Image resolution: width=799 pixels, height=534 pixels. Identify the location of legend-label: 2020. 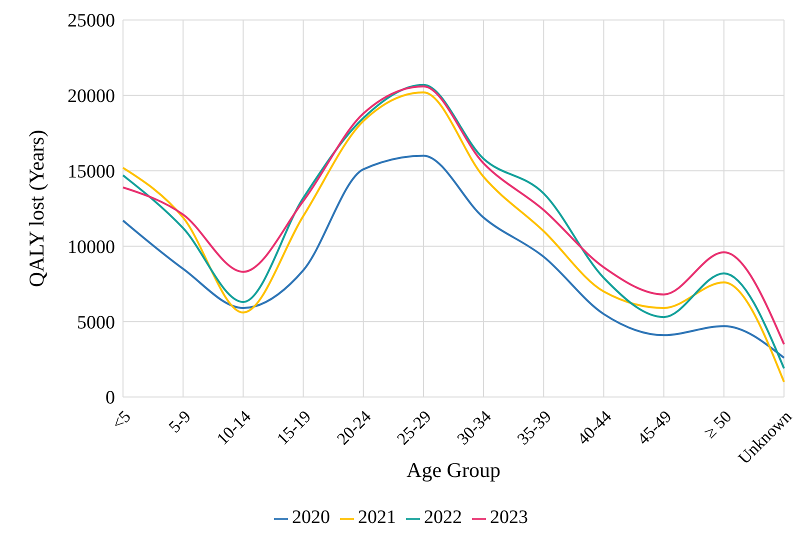
(311, 517).